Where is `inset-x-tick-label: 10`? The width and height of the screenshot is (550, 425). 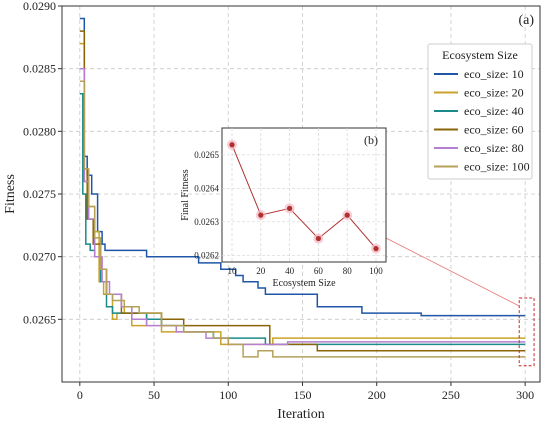
inset-x-tick-label: 10 is located at coordinates (233, 271).